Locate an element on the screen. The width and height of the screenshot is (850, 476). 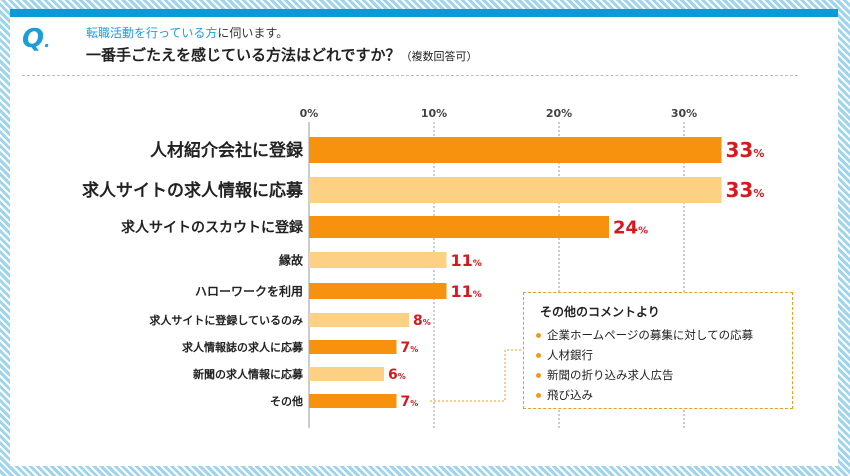
category-label: その他 is located at coordinates (286, 401).